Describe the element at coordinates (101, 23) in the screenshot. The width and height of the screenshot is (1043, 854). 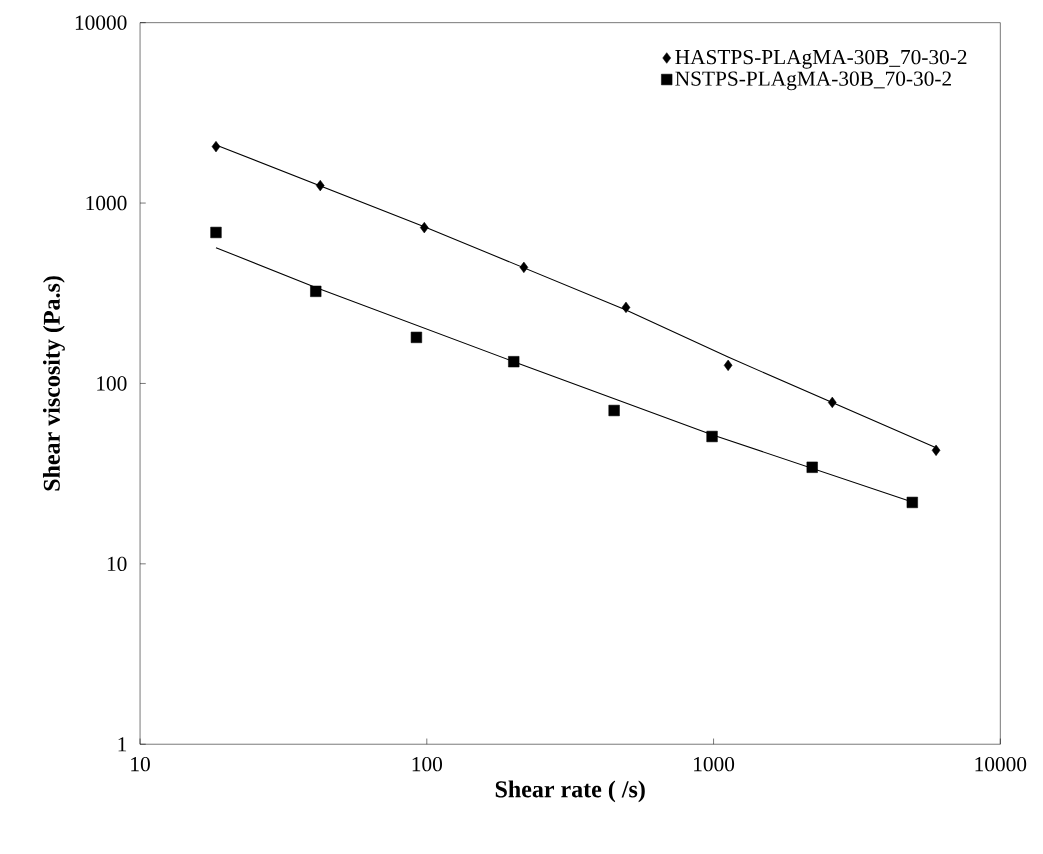
I see `y-tick-label: 10000` at that location.